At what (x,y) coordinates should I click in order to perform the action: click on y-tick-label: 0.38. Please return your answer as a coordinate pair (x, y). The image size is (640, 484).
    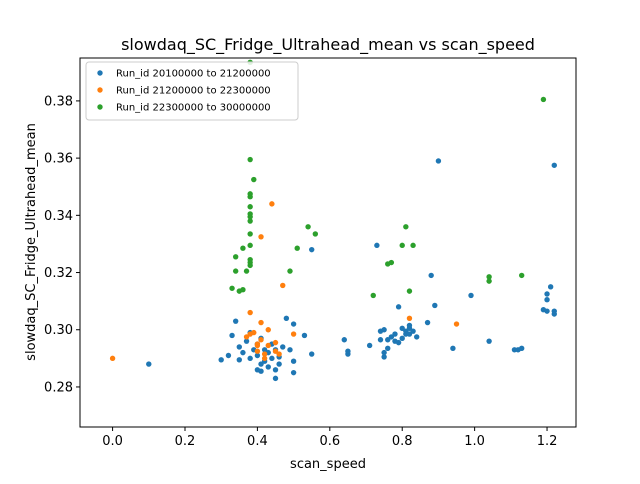
    Looking at the image, I should click on (58, 101).